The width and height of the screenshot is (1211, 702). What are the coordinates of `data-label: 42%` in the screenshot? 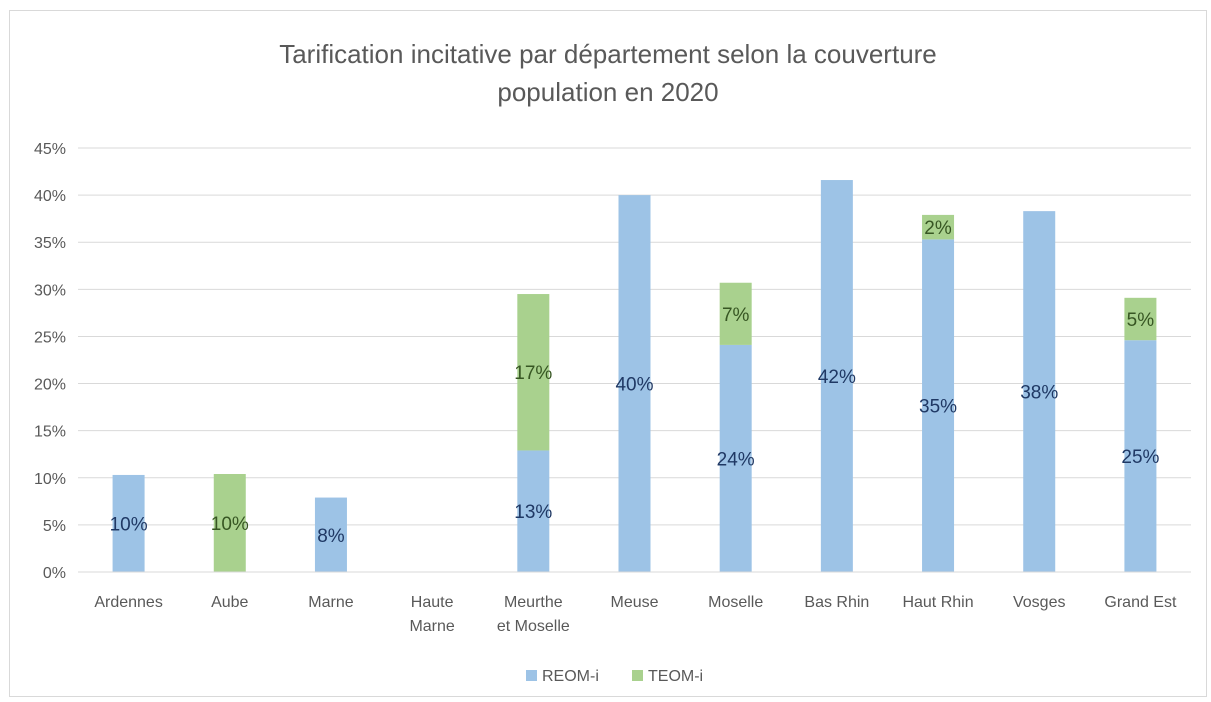 It's located at (837, 377).